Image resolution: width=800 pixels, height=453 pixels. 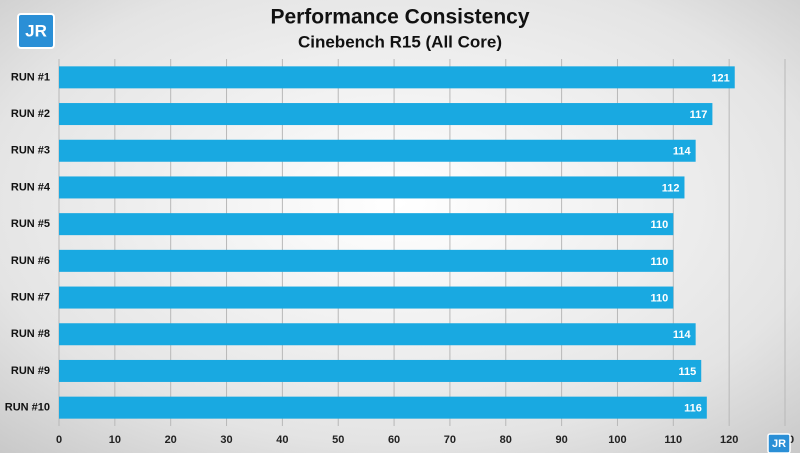 I want to click on x-tick-label: 70, so click(x=450, y=440).